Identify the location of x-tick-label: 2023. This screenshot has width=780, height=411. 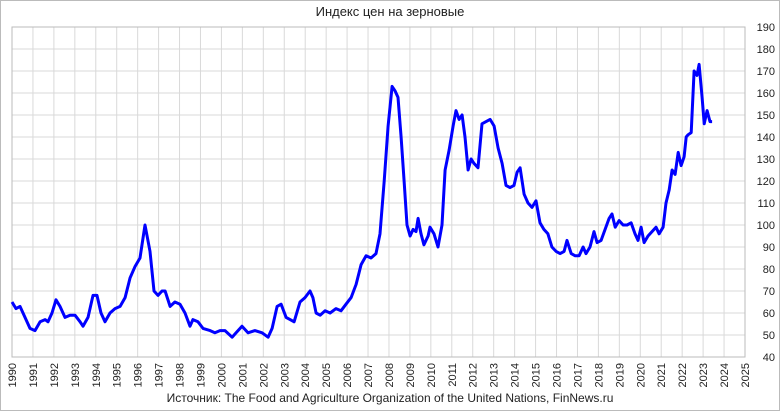
(704, 375).